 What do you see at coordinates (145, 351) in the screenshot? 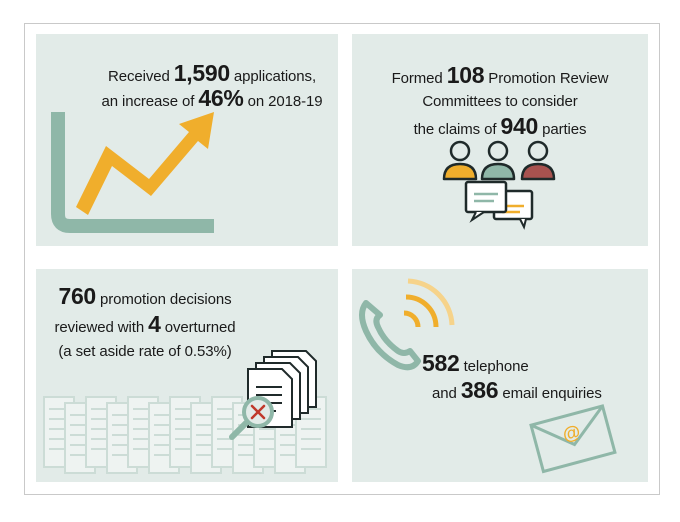
I see `decisions-line-3: (a set aside rate of 0.53%)` at bounding box center [145, 351].